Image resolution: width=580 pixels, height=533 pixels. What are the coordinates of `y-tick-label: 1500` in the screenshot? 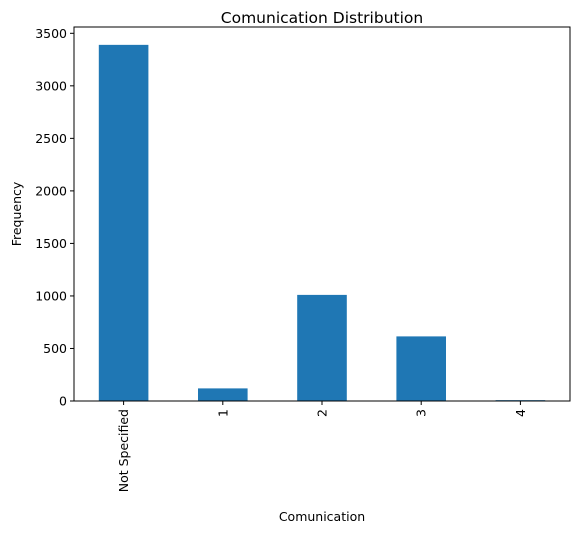 It's located at (51, 243).